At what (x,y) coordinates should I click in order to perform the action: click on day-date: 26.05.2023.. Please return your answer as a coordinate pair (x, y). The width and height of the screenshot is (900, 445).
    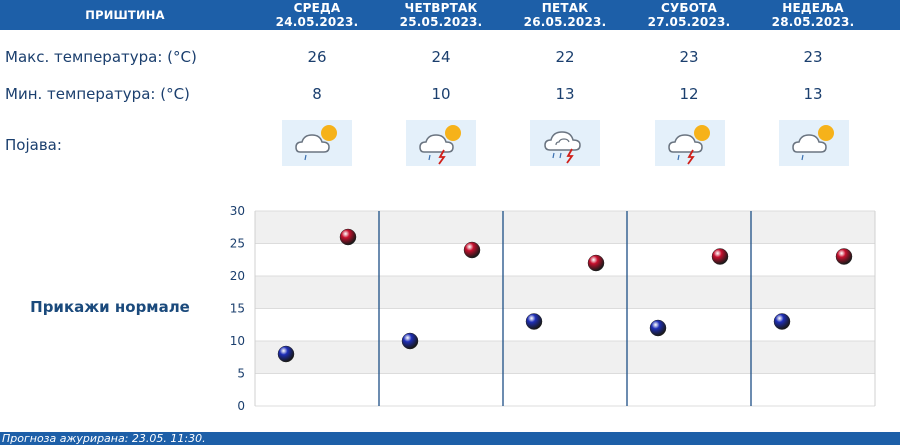
    Looking at the image, I should click on (565, 22).